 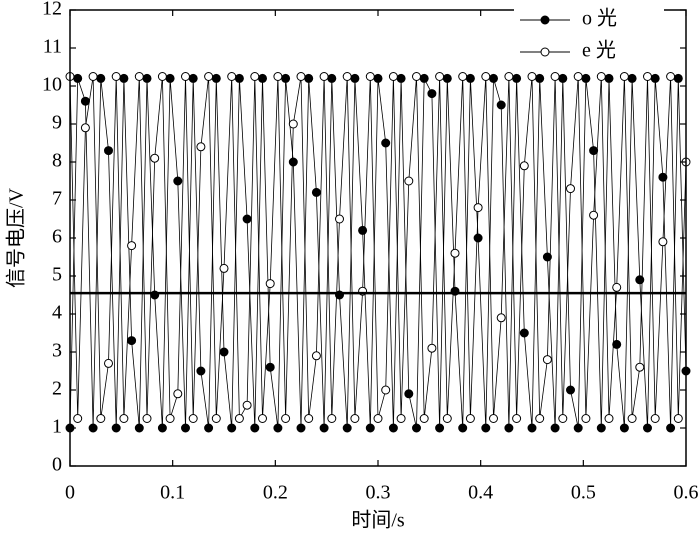 I want to click on y-tick-label: 11, so click(x=52, y=47).